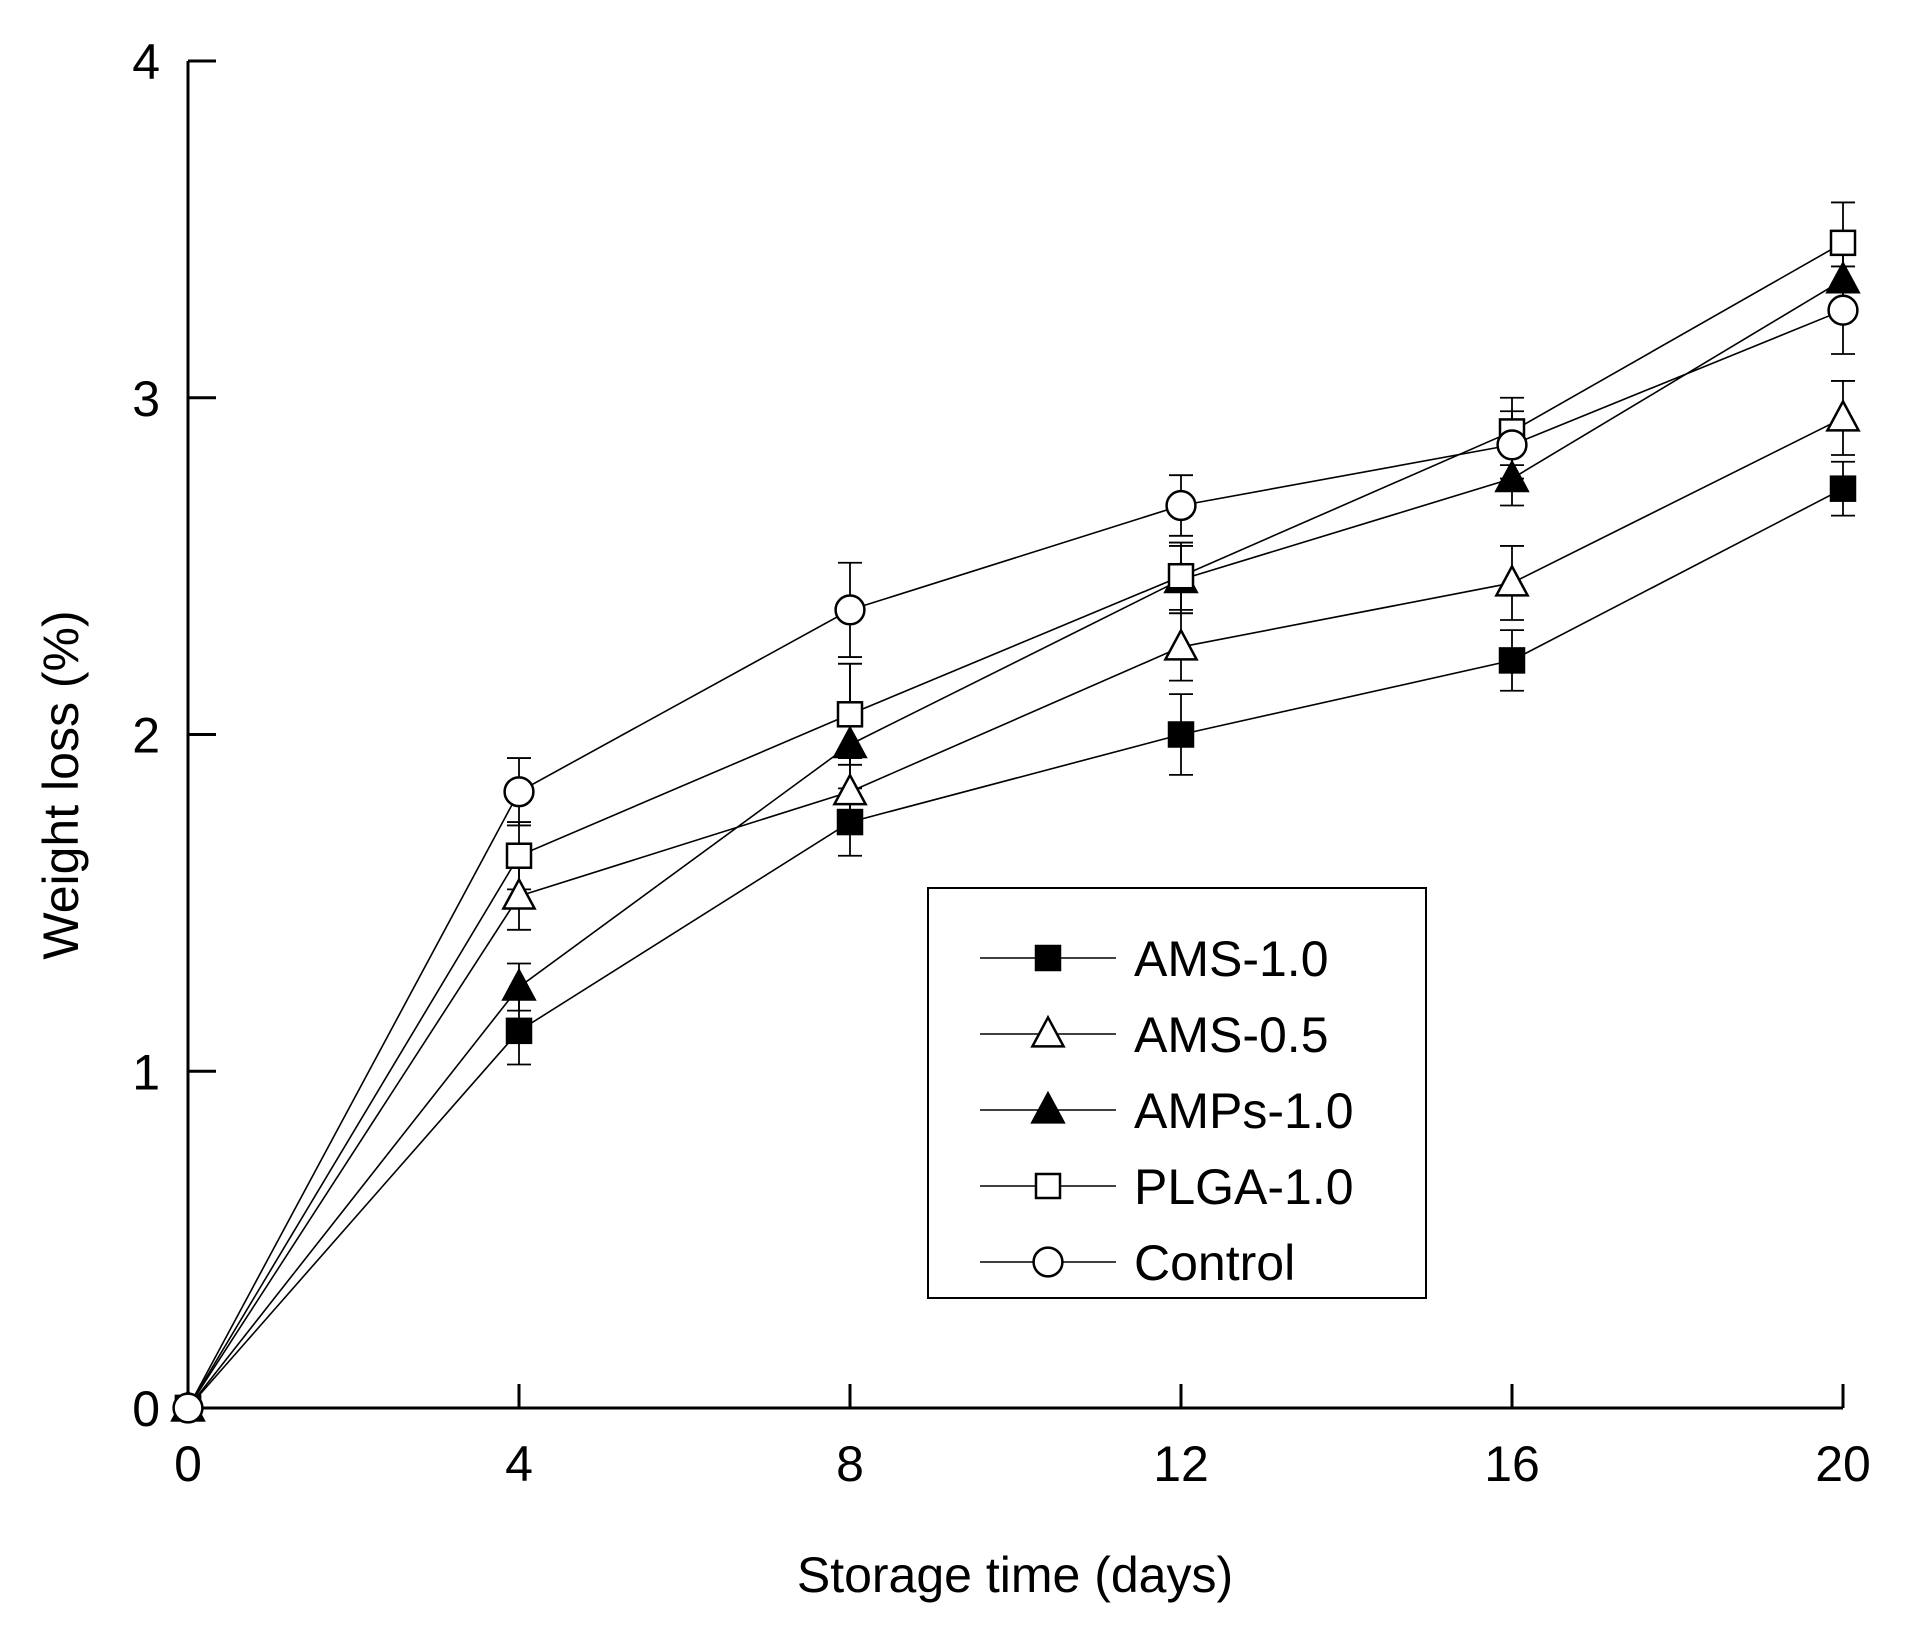 The height and width of the screenshot is (1635, 1913). What do you see at coordinates (519, 1464) in the screenshot?
I see `x-tick-label-4: 4` at bounding box center [519, 1464].